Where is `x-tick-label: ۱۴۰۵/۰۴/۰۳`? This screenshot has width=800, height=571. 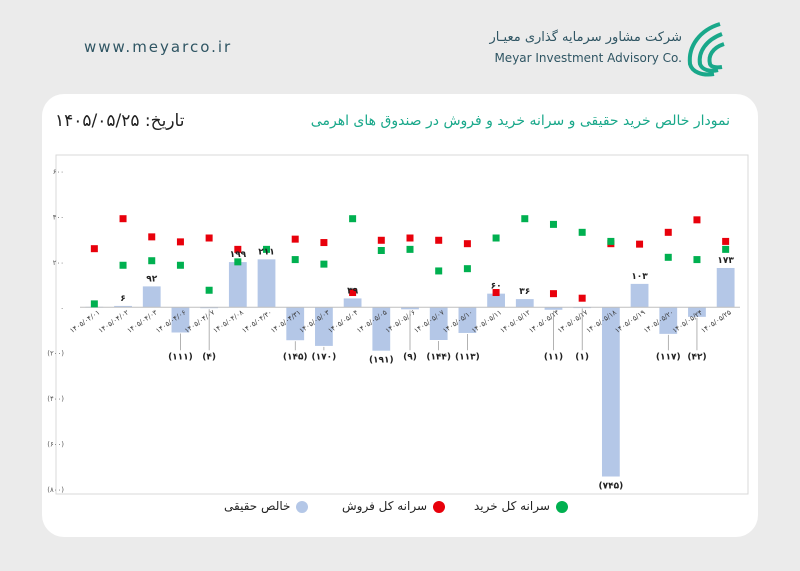 x-tick-label: ۱۴۰۵/۰۴/۰۳ is located at coordinates (142, 321).